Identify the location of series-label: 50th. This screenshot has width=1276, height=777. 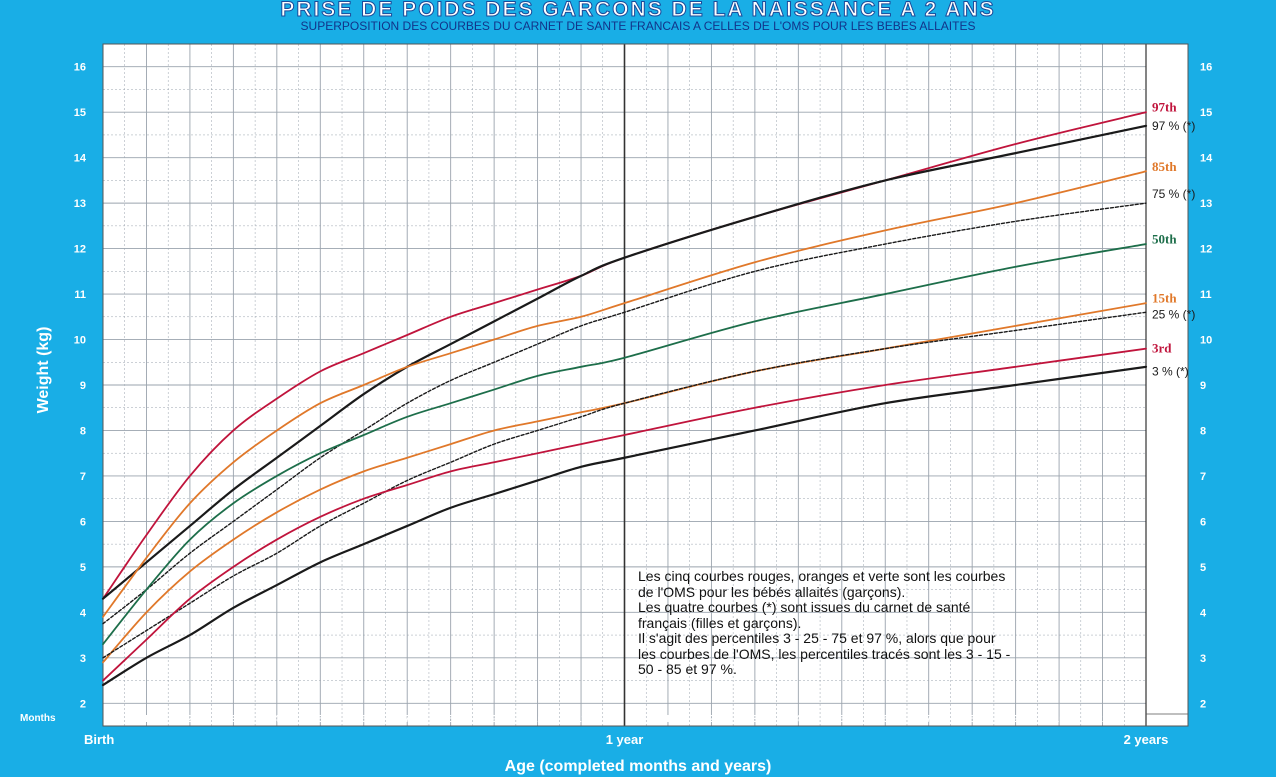
(1164, 239).